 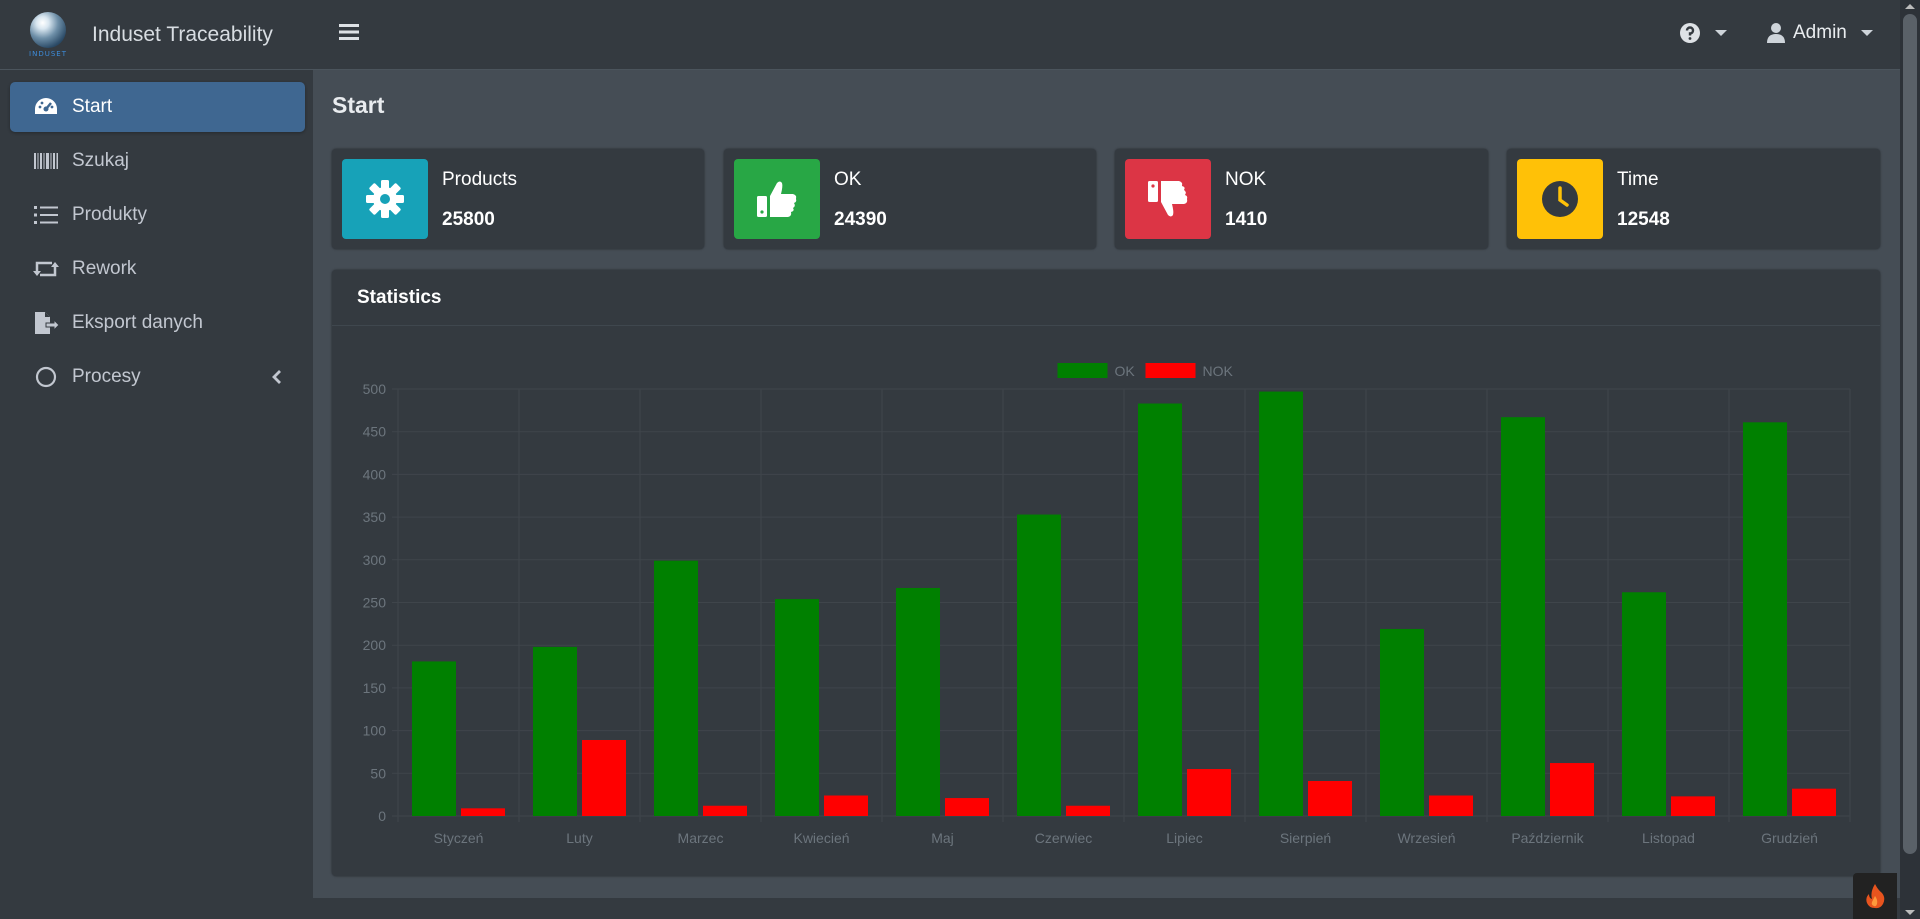 What do you see at coordinates (1246, 179) in the screenshot?
I see `info-label: NOK` at bounding box center [1246, 179].